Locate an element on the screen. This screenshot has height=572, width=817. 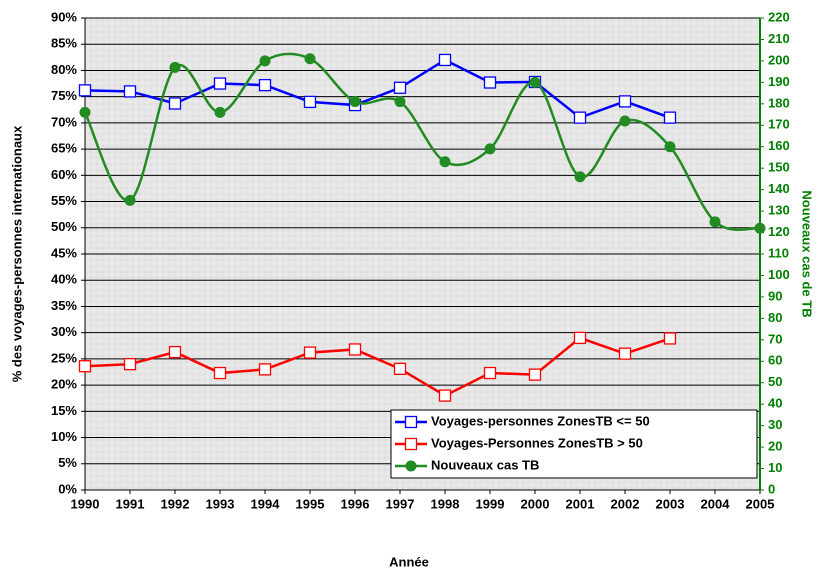
y2-tick-label: 80 is located at coordinates (775, 317).